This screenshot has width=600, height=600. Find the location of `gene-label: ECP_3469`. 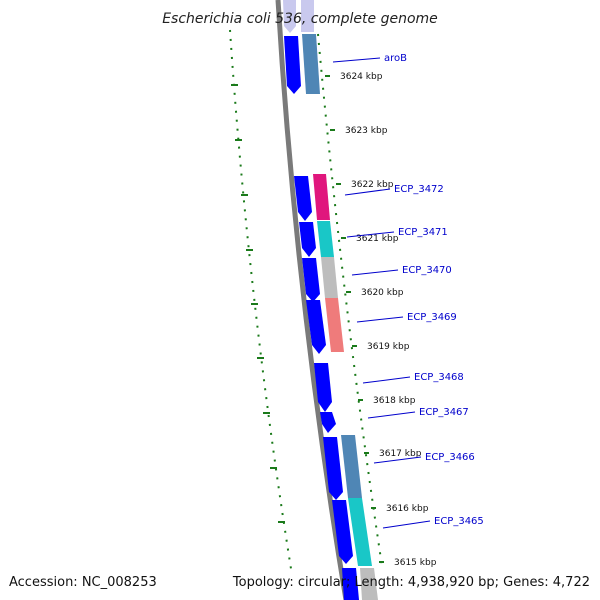

gene-label: ECP_3469 is located at coordinates (432, 317).